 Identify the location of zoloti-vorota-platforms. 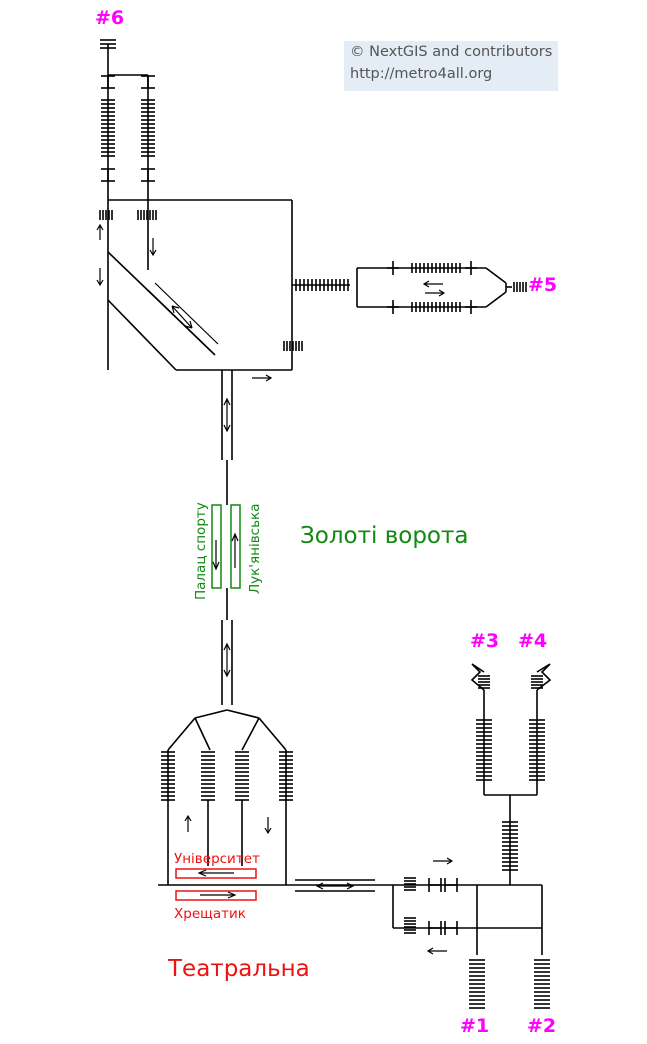
(226, 546).